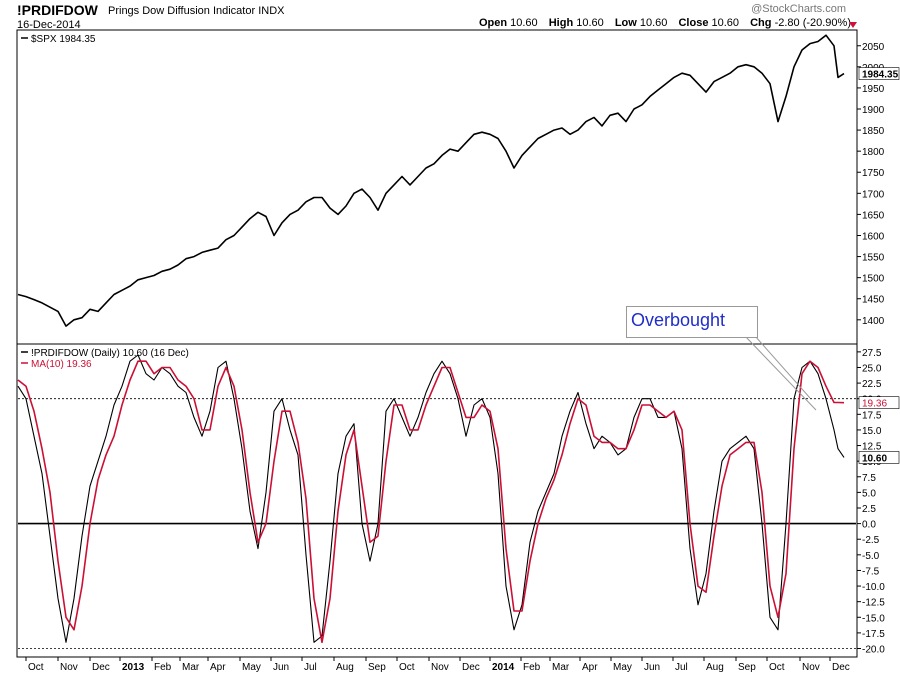 This screenshot has height=675, width=900. I want to click on diffusion-ytick-label: -15.0, so click(873, 618).